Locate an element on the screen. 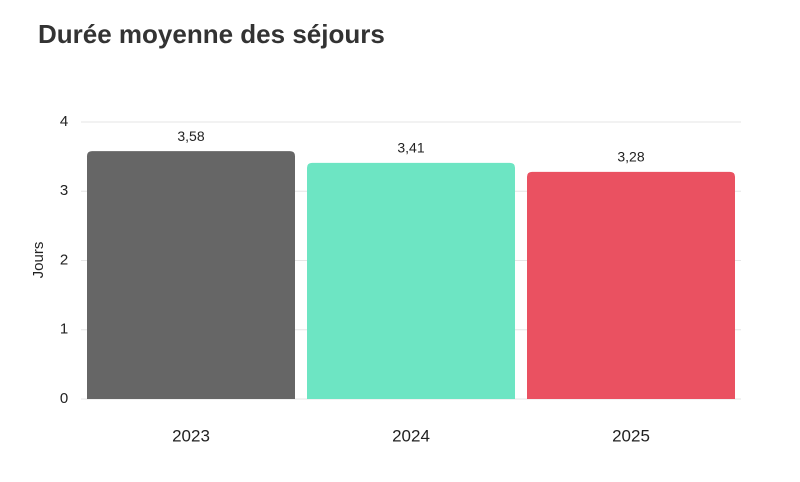 This screenshot has height=482, width=800. chart-title: Durée moyenne des séjours is located at coordinates (211, 34).